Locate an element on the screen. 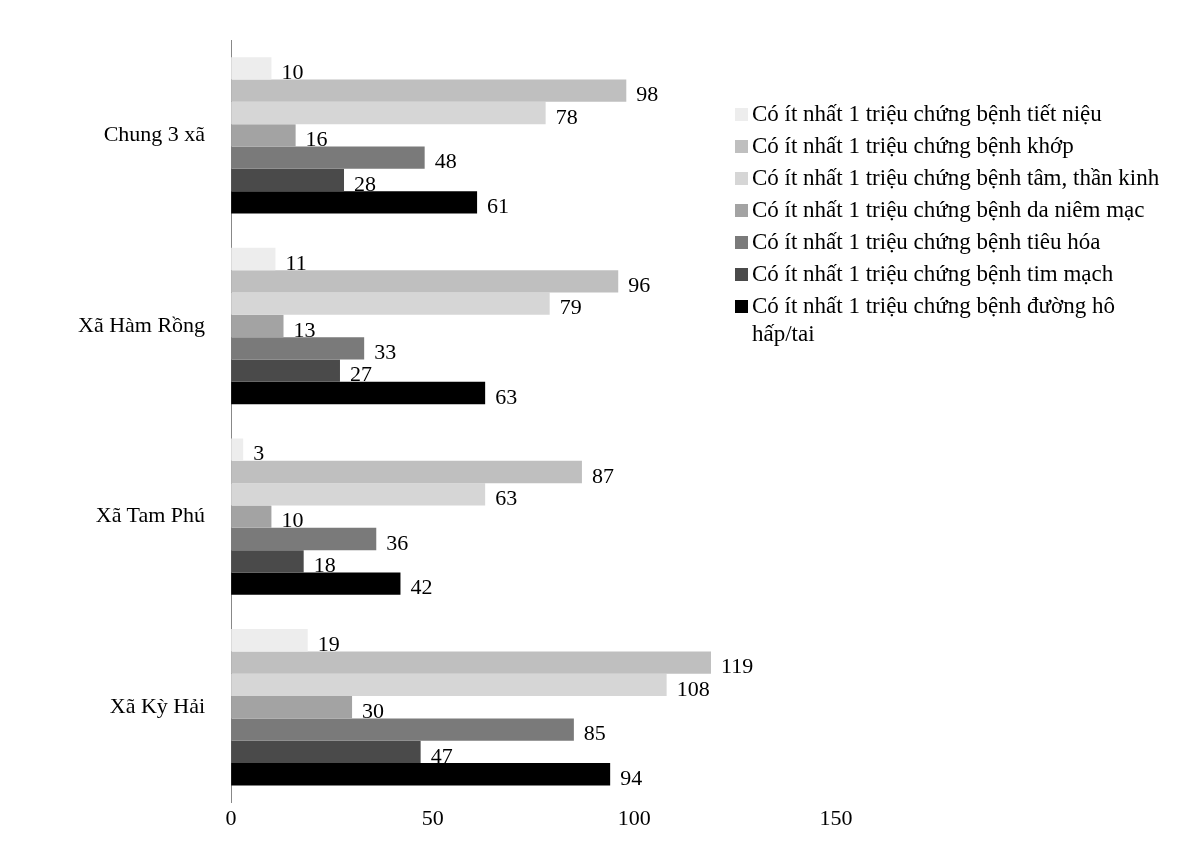 This screenshot has height=855, width=1191. data-label: 13 is located at coordinates (304, 329).